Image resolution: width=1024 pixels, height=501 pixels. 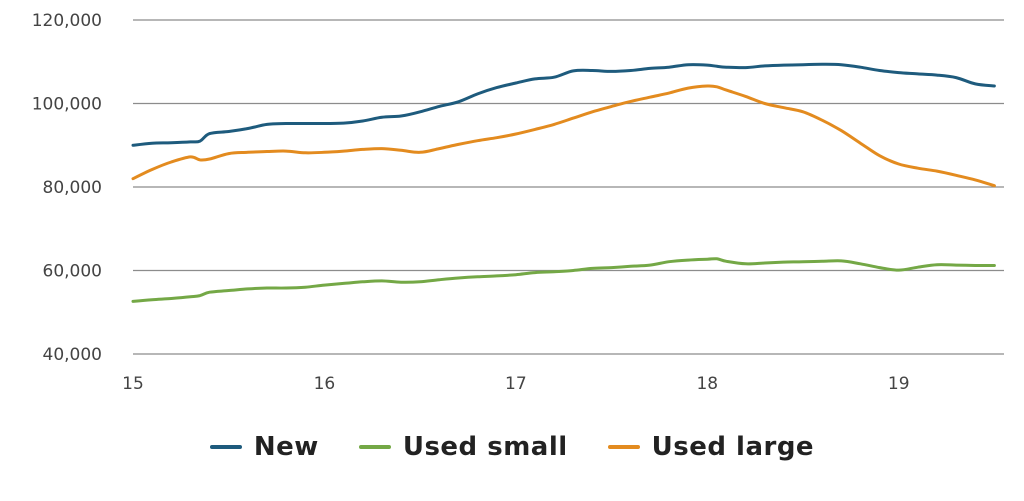 I want to click on legend-label-used-small: Used small, so click(x=485, y=447).